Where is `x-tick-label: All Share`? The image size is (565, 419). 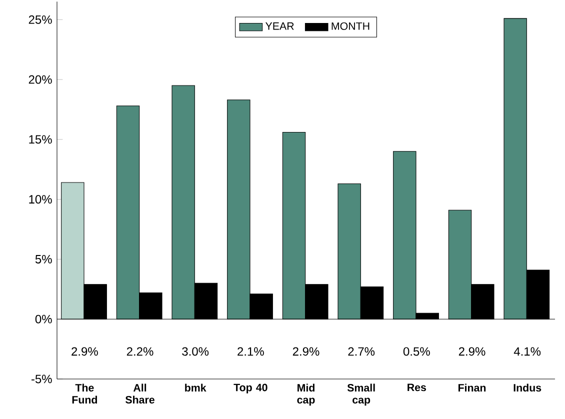 x-tick-label: All Share is located at coordinates (139, 394).